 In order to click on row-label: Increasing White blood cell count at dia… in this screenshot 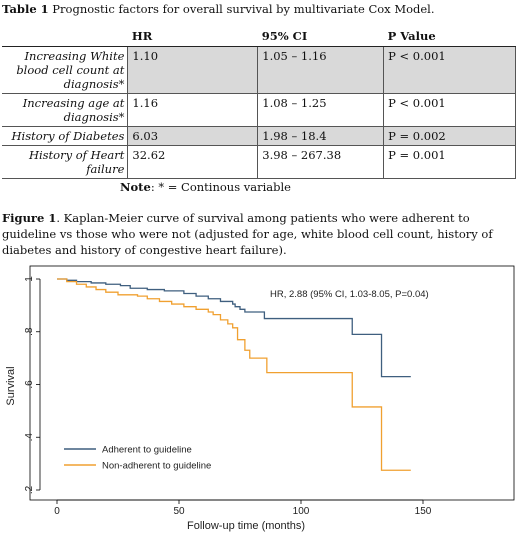, I will do `click(65, 70)`.